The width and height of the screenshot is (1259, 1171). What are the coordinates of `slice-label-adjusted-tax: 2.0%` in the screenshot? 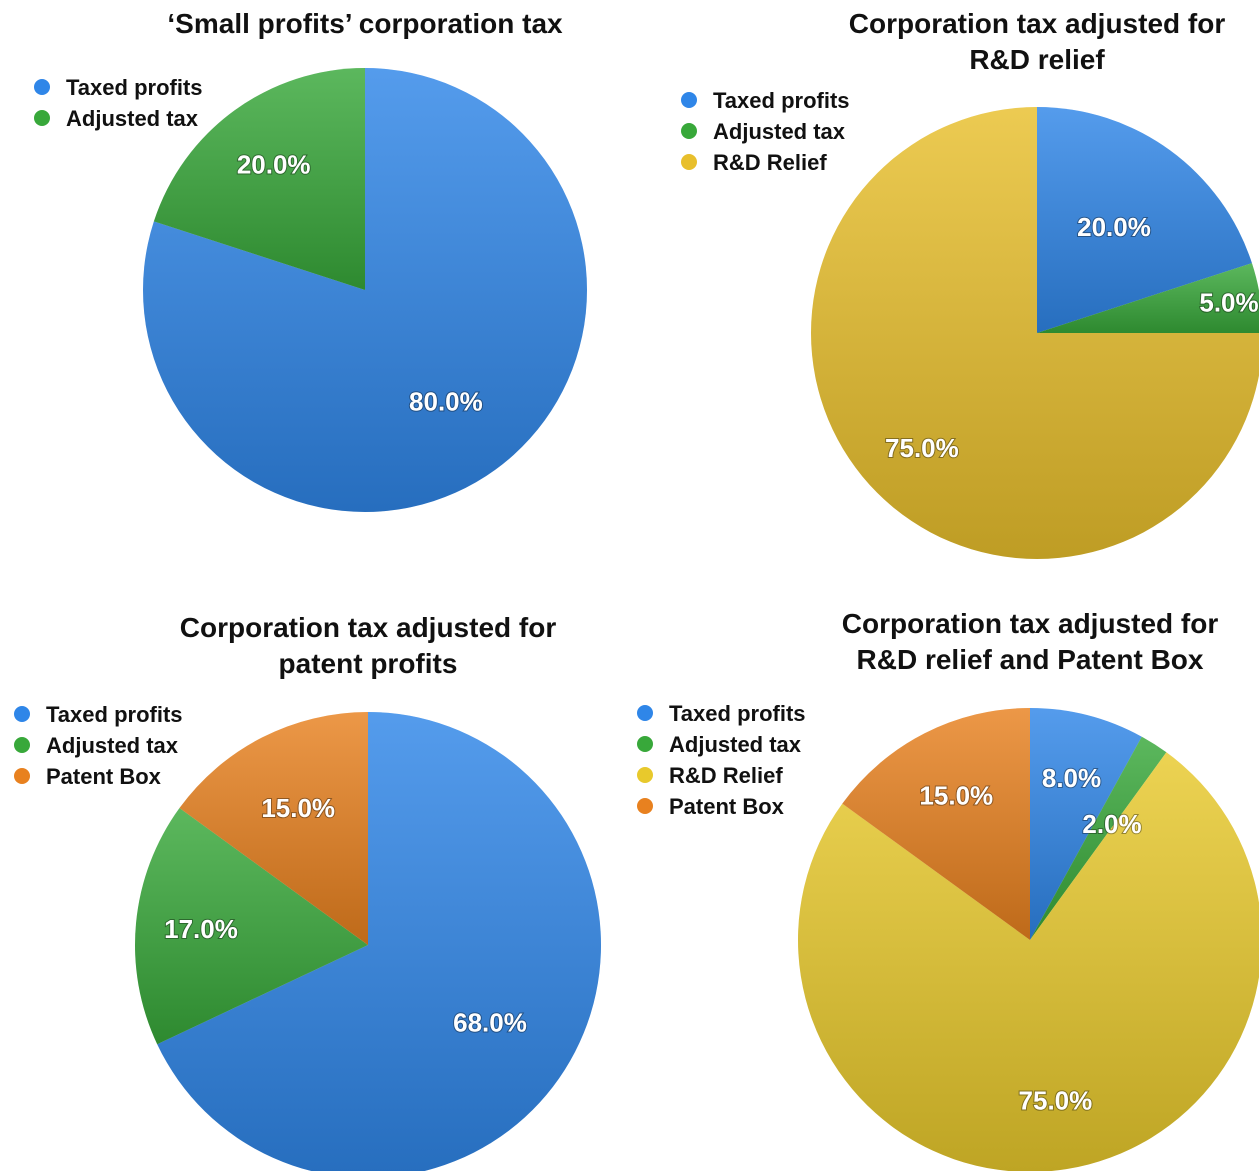 It's located at (1111, 824).